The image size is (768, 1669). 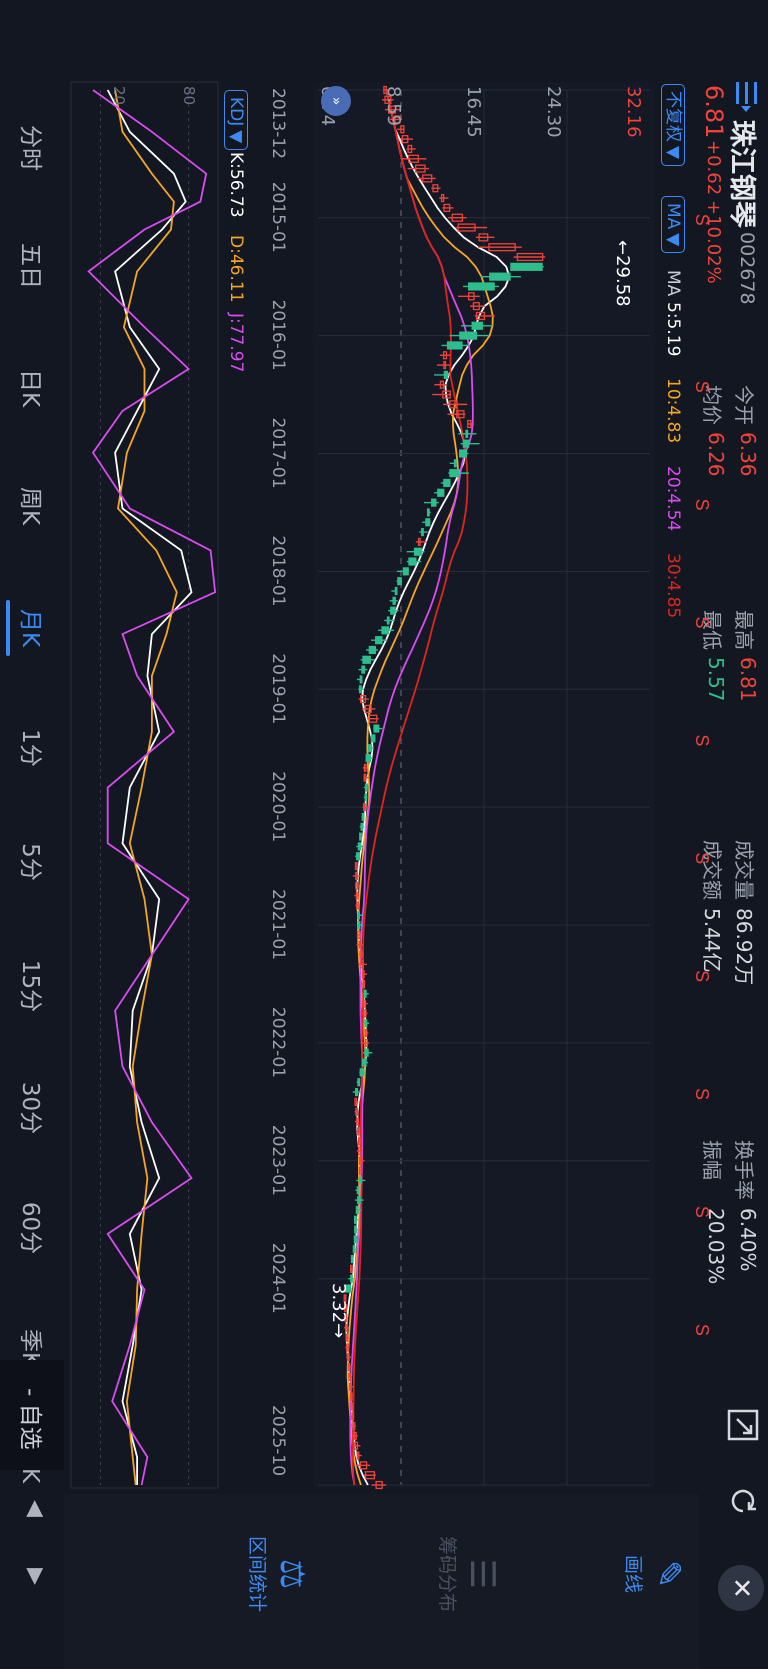 I want to click on kdj-d-value: D:46.11, so click(x=236, y=269).